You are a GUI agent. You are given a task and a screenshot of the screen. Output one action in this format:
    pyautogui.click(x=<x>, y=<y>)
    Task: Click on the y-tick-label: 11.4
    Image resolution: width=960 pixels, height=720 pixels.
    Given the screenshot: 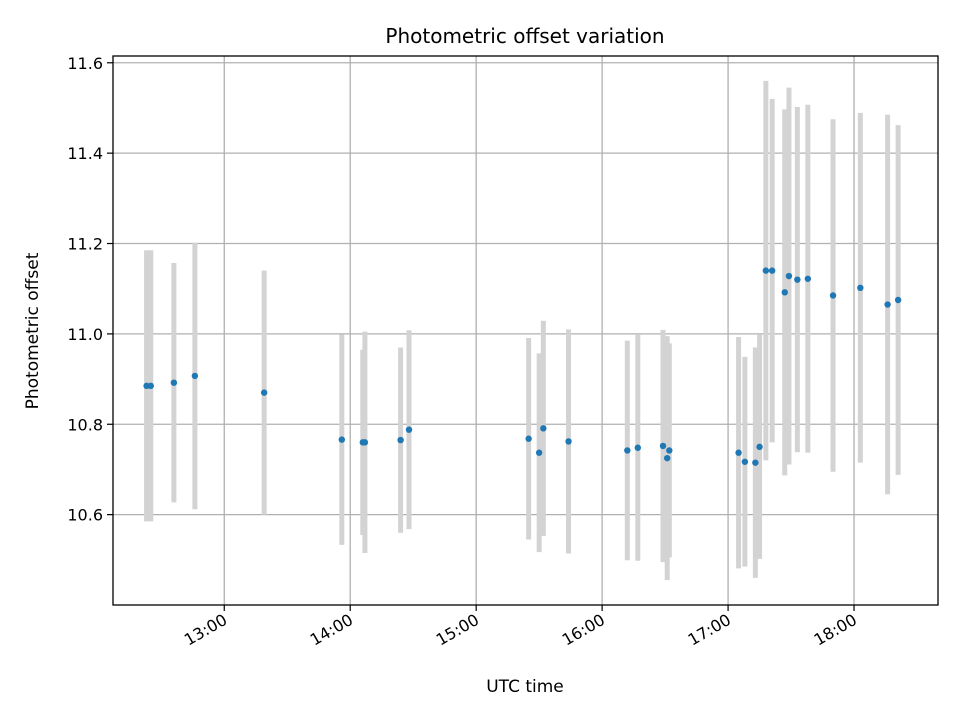 What is the action you would take?
    pyautogui.click(x=85, y=153)
    